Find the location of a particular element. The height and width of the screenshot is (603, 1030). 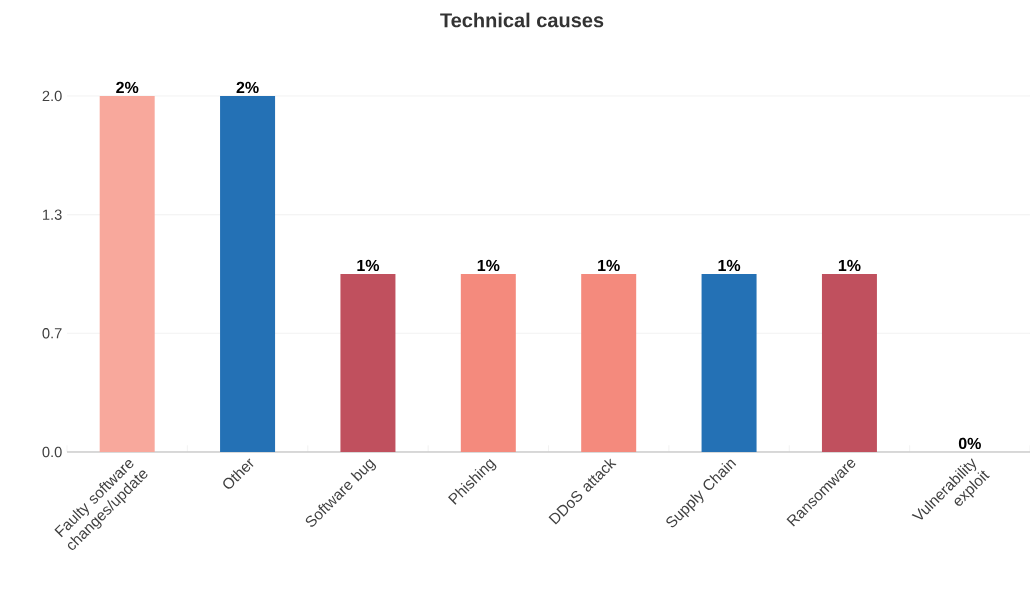

data-label: 0% is located at coordinates (969, 443).